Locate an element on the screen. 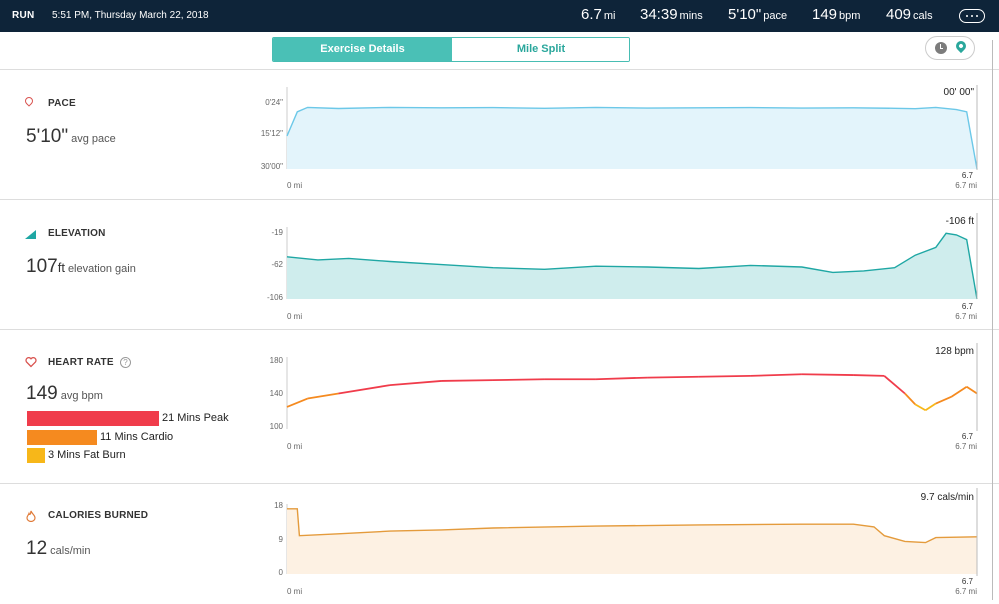 Image resolution: width=999 pixels, height=604 pixels. calories-title: CALORIES BURNED is located at coordinates (98, 515).